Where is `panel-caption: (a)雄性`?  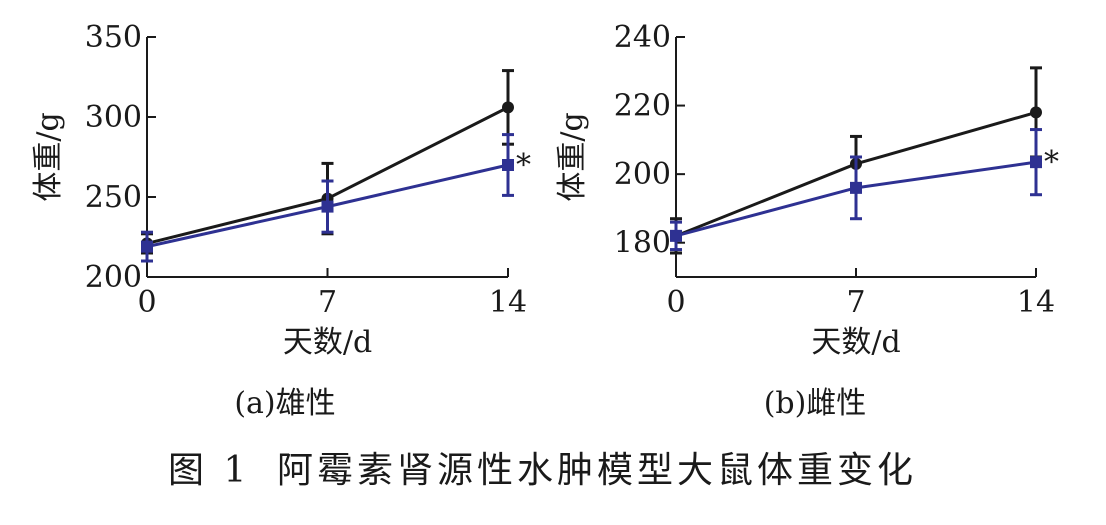 panel-caption: (a)雄性 is located at coordinates (284, 403).